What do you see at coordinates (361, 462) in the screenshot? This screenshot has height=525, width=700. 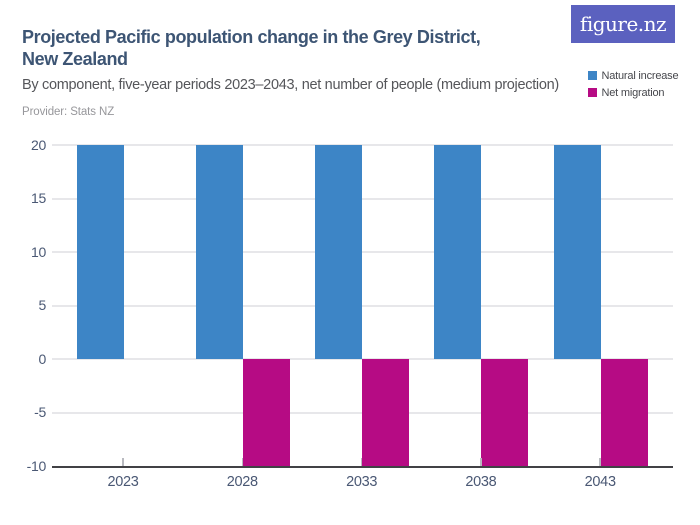 I see `x-axis-tick-2033` at bounding box center [361, 462].